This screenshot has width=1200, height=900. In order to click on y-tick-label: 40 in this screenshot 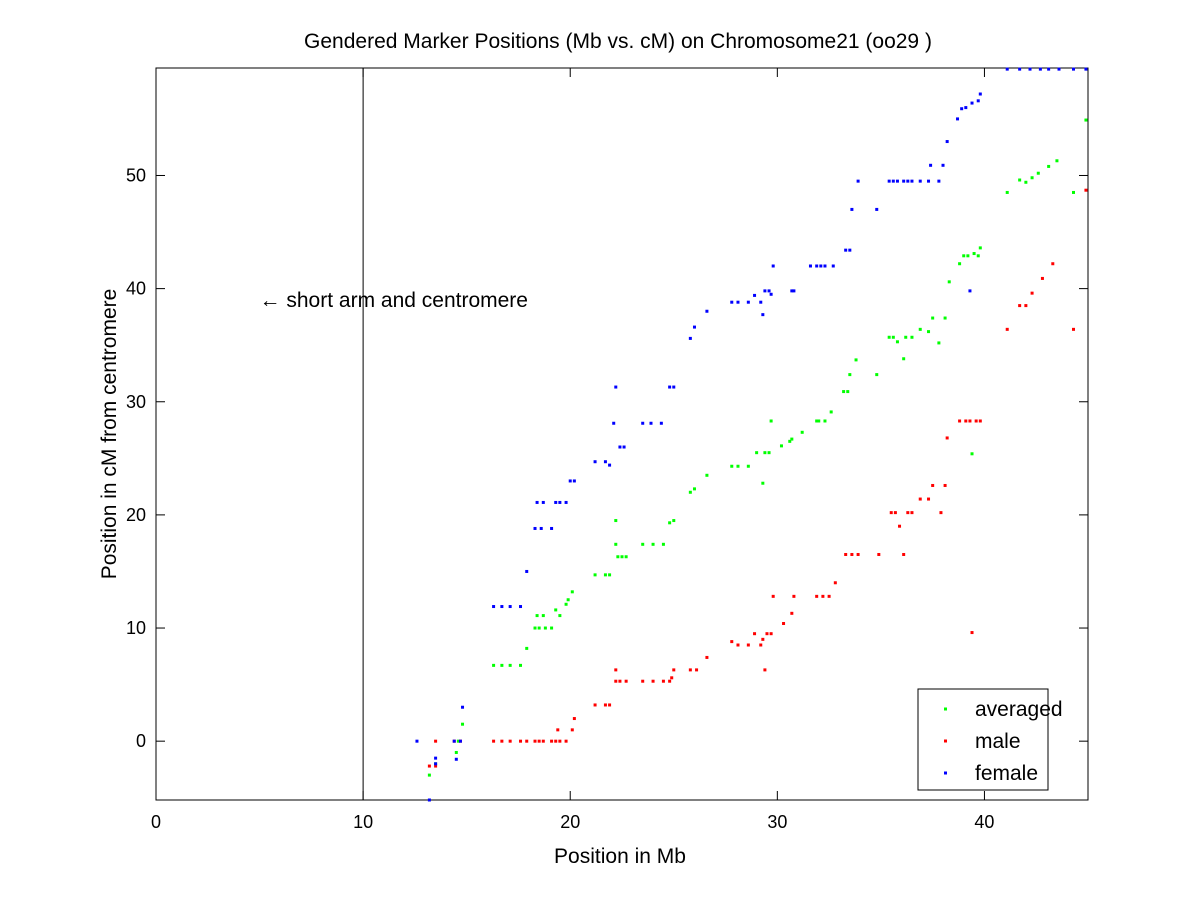, I will do `click(136, 289)`.